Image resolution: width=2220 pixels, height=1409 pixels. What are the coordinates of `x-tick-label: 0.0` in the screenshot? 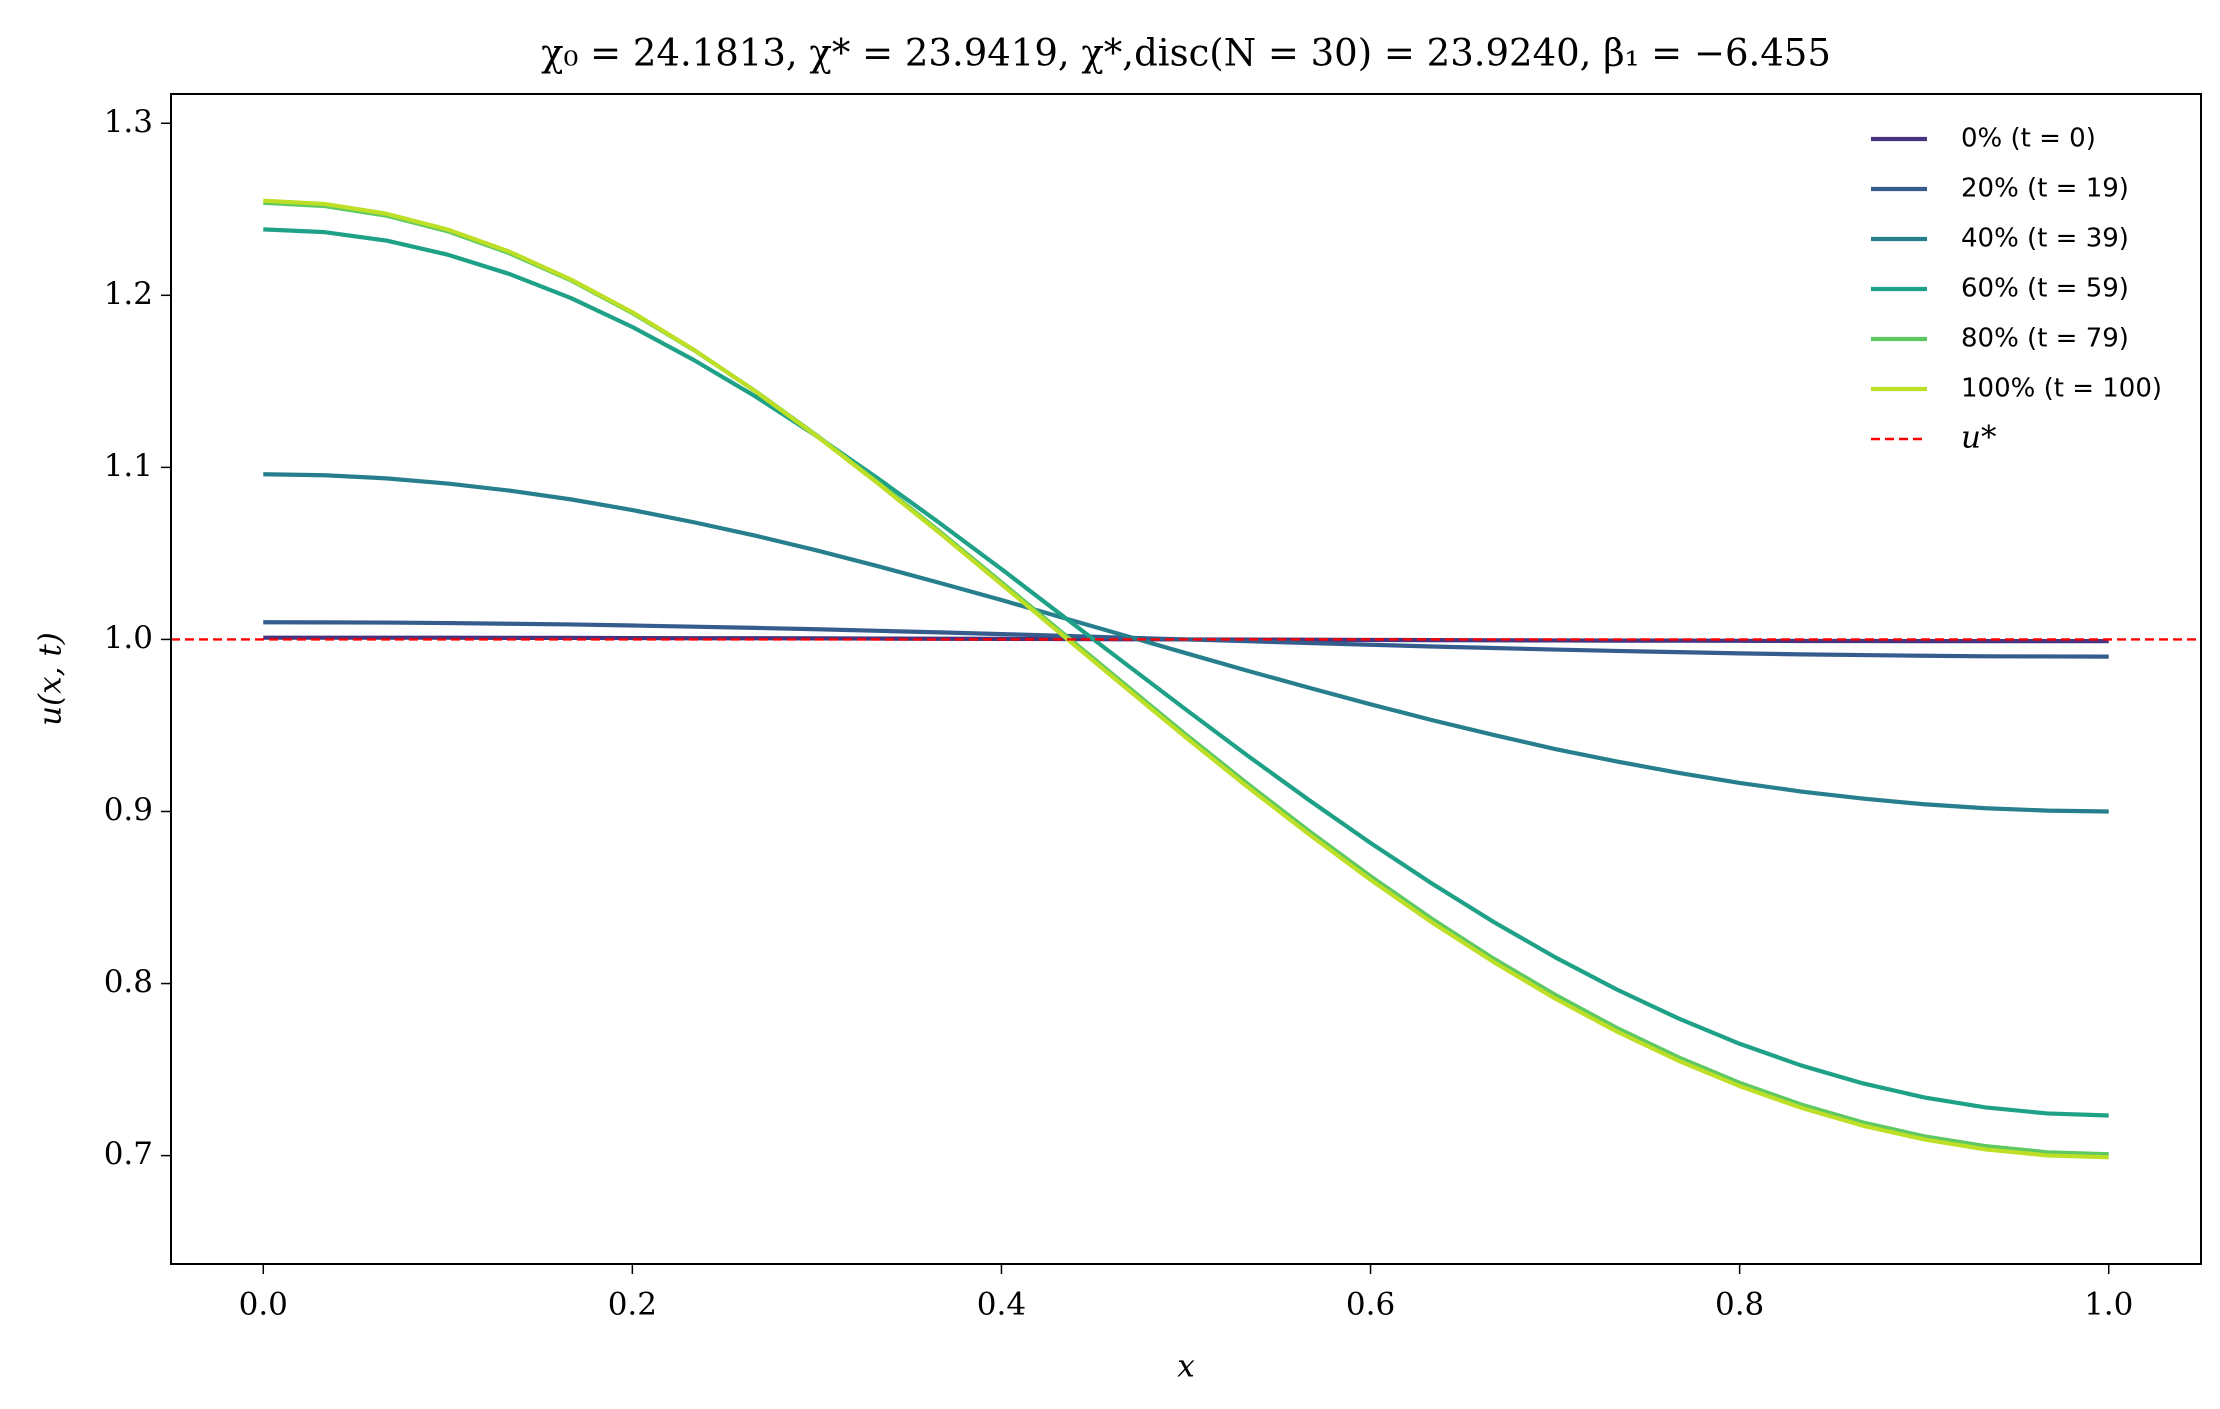 It's located at (263, 1305).